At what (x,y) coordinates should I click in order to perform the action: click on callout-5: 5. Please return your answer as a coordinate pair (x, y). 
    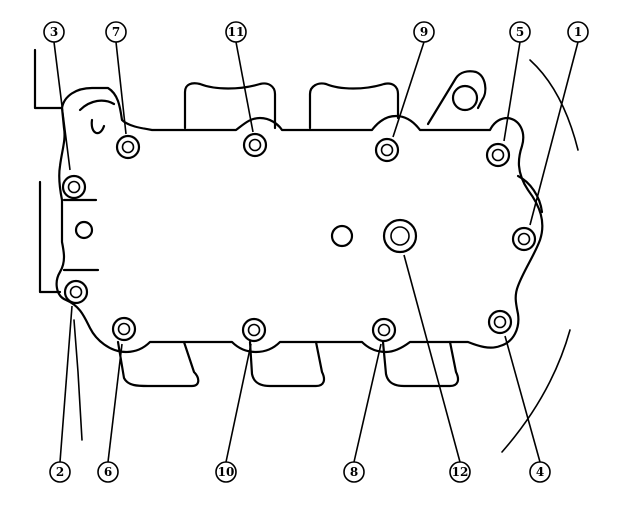
    Looking at the image, I should click on (520, 32).